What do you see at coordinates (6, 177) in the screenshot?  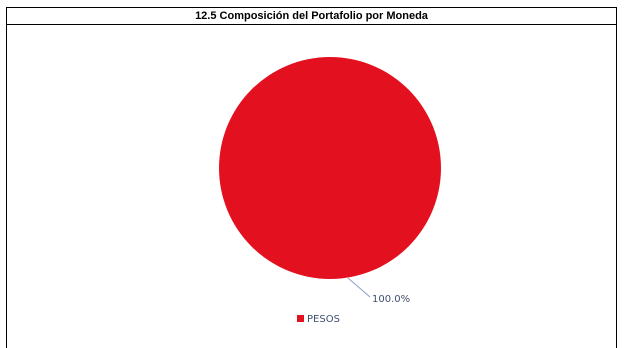 I see `frame-border-left` at bounding box center [6, 177].